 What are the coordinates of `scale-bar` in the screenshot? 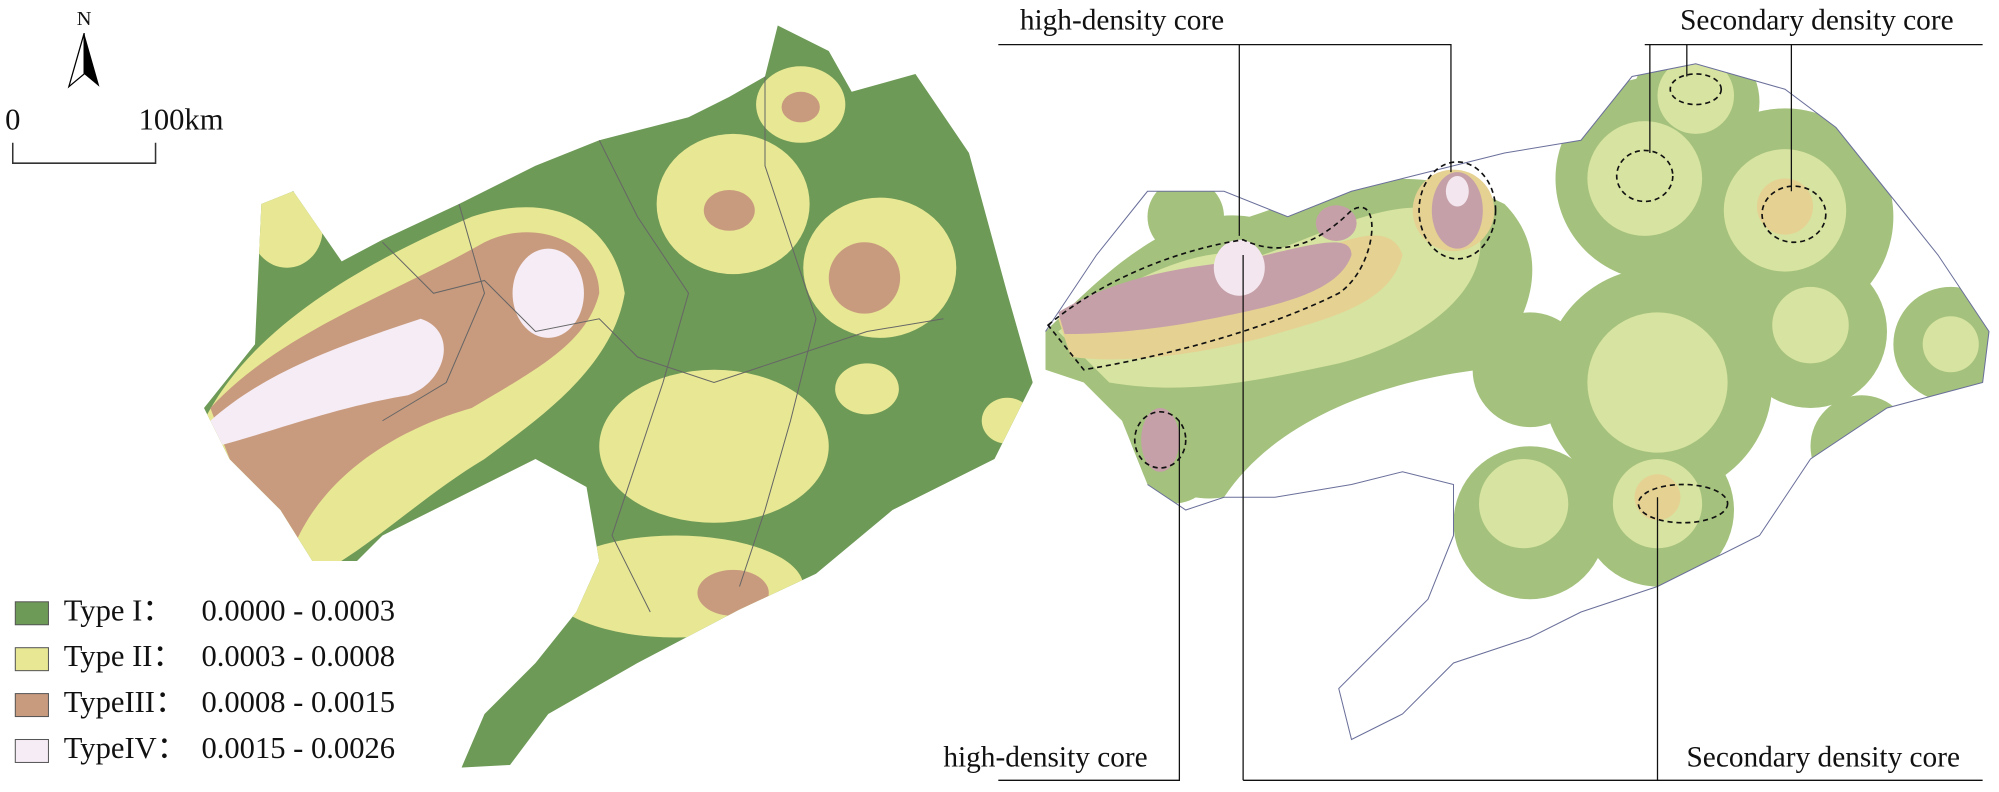 It's located at (84, 153).